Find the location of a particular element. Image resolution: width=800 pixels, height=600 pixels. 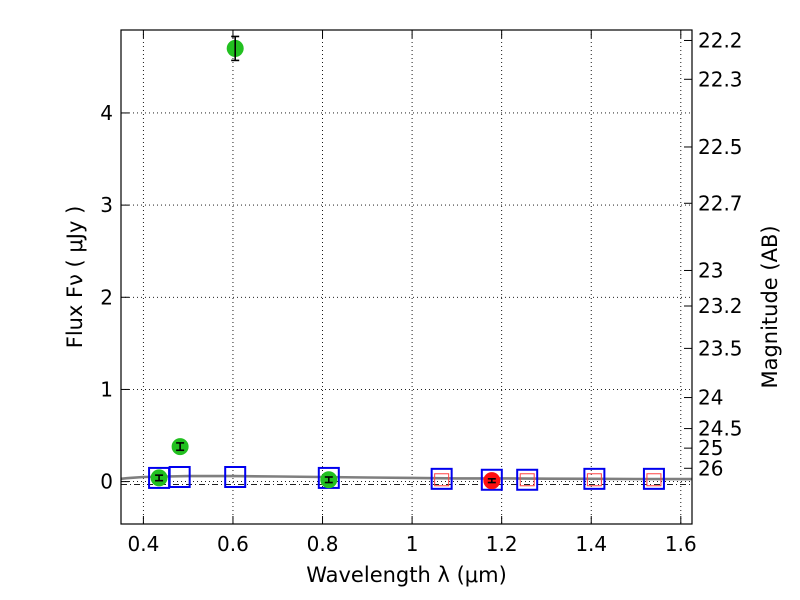

right-tick-label: 23.2 is located at coordinates (720, 306).